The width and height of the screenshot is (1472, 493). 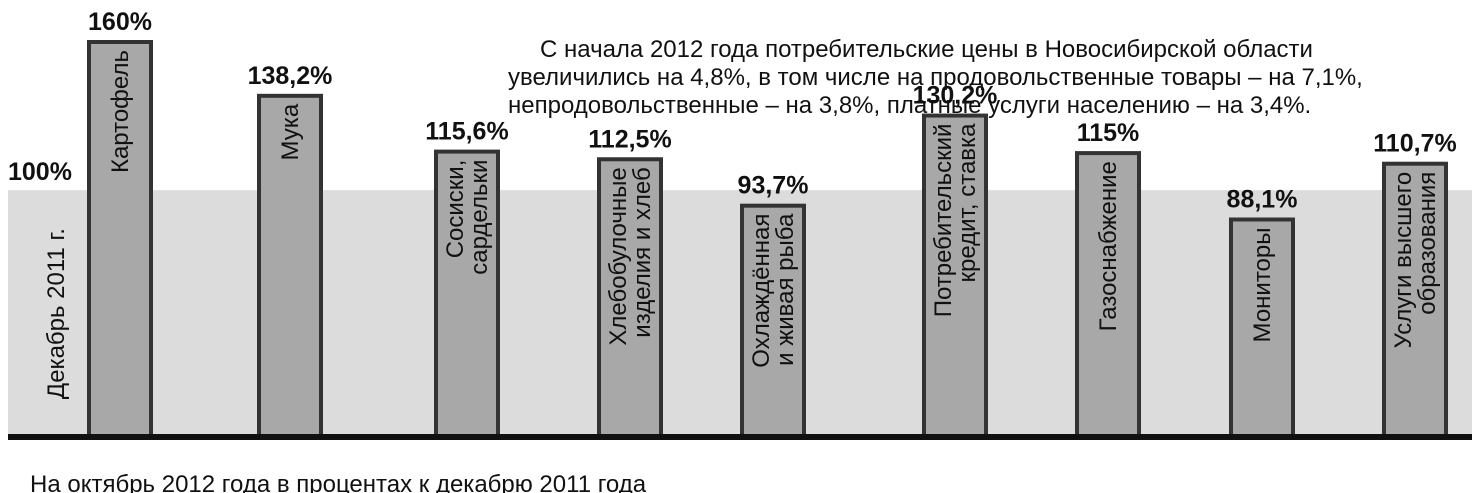 I want to click on category-label: Картофель, so click(x=120, y=111).